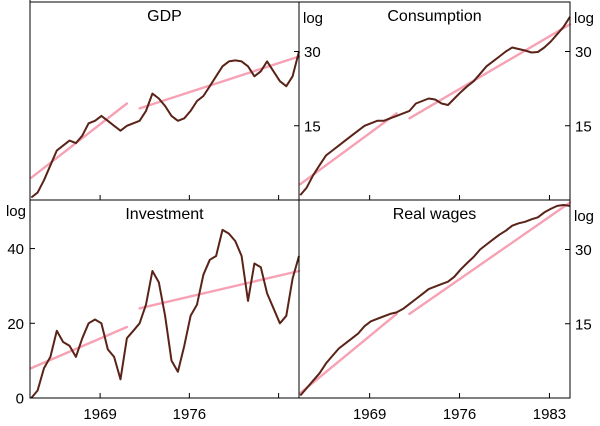 The width and height of the screenshot is (600, 426). I want to click on xtick-label-right: 1983, so click(549, 414).